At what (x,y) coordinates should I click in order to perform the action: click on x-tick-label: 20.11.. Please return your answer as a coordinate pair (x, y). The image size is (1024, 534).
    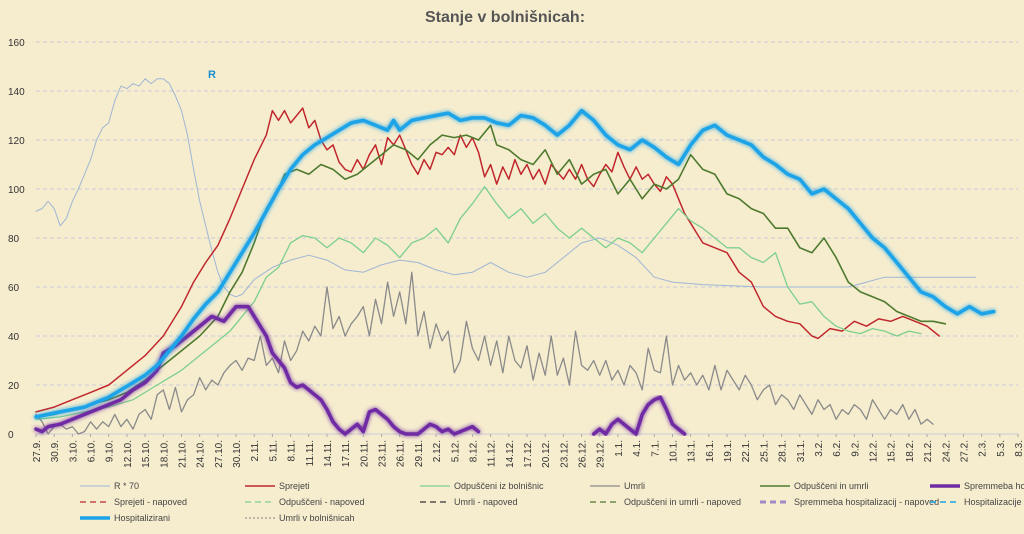
    Looking at the image, I should click on (364, 453).